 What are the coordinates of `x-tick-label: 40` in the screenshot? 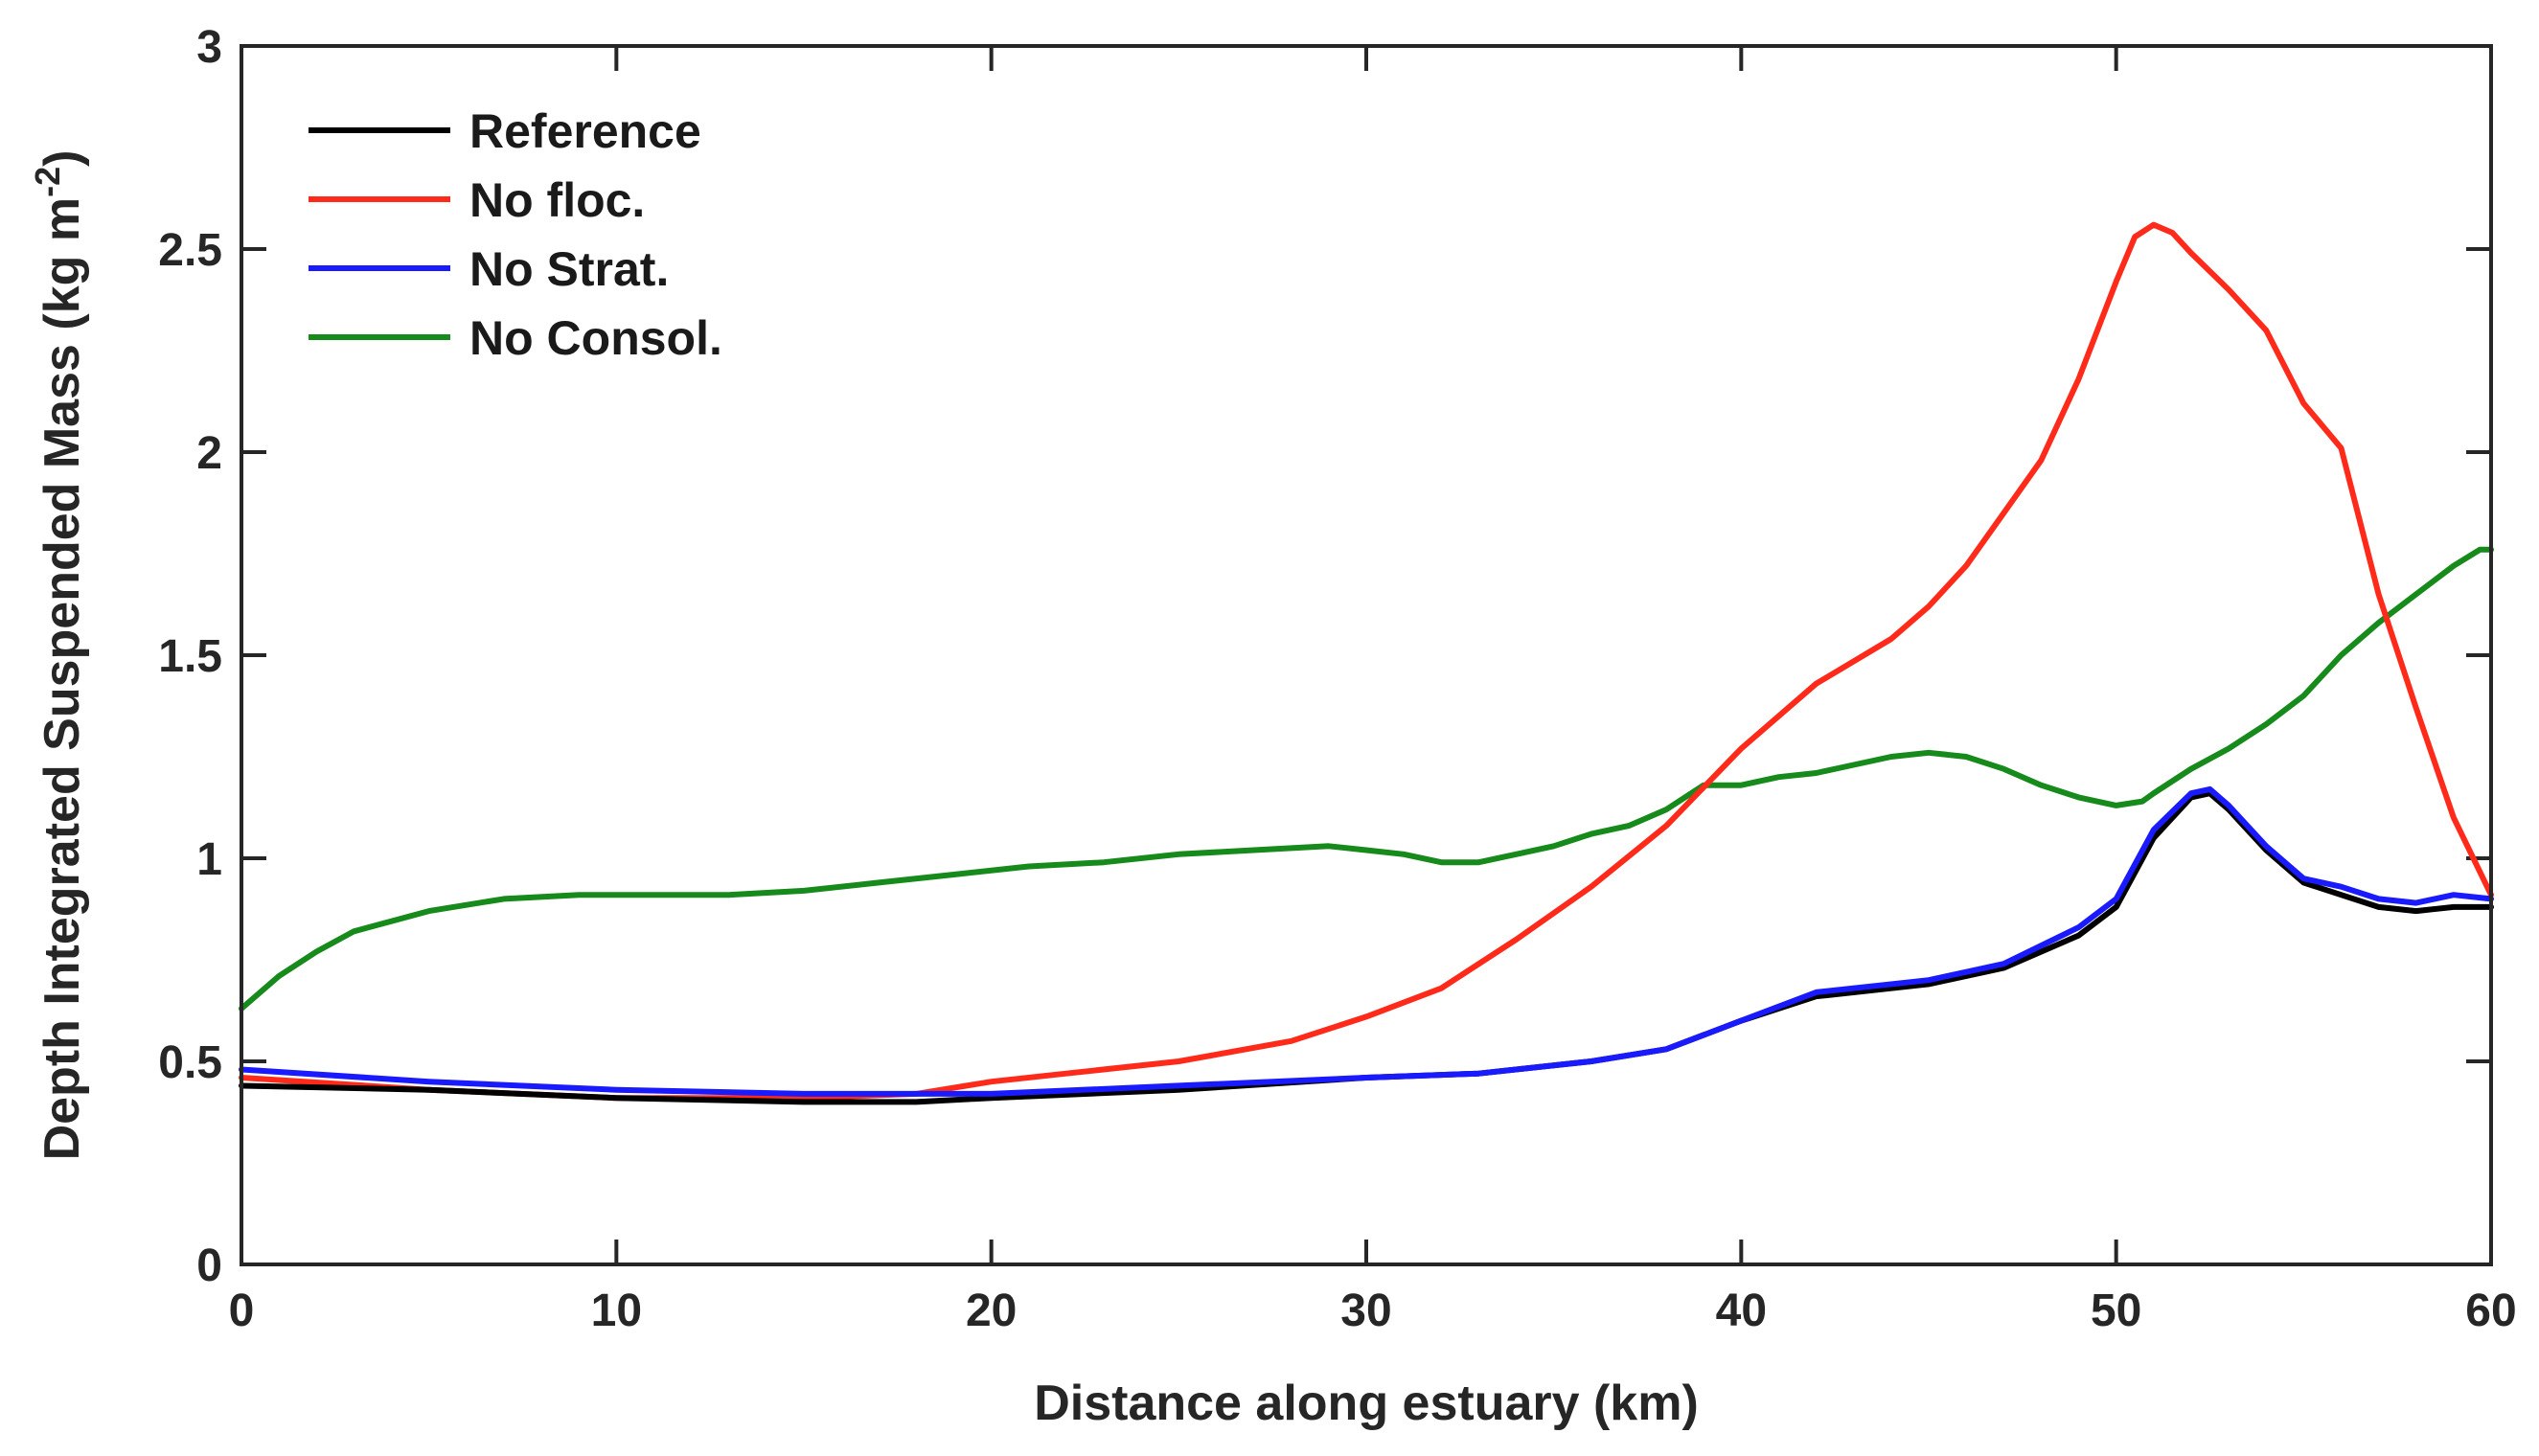 It's located at (1741, 1310).